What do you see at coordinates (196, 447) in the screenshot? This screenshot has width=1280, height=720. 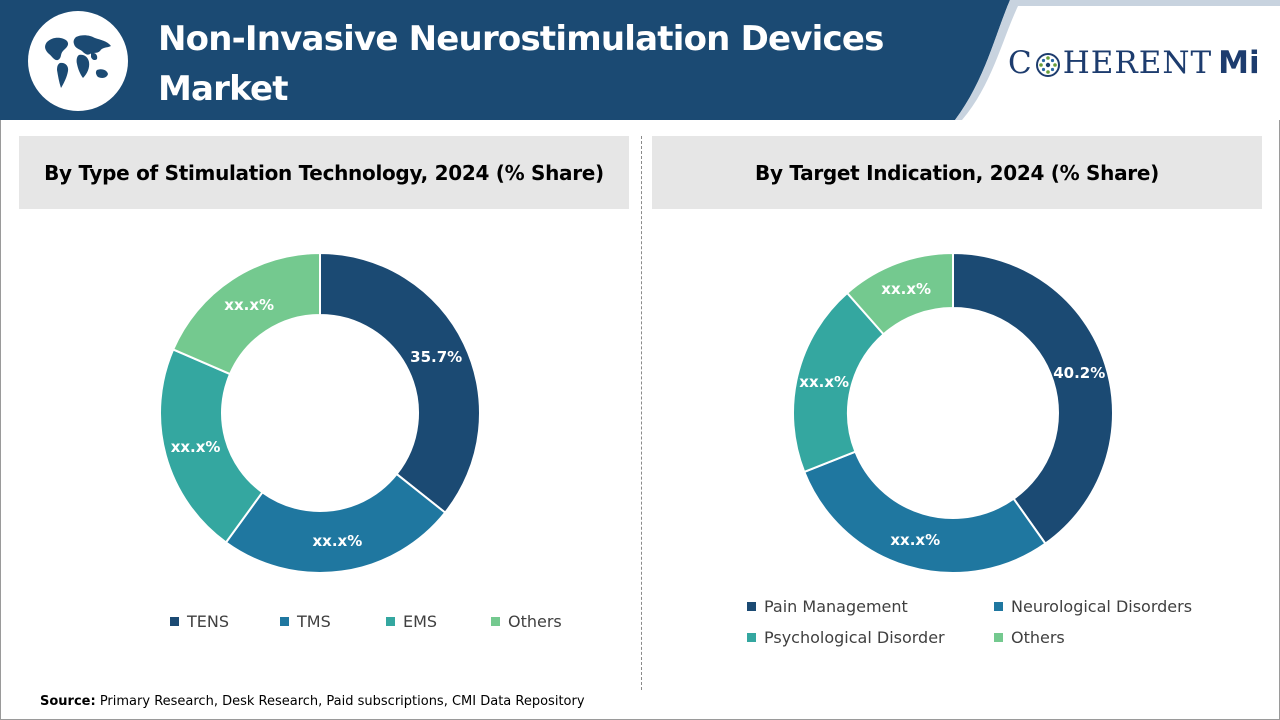 I see `data-label-ems: xx.x%` at bounding box center [196, 447].